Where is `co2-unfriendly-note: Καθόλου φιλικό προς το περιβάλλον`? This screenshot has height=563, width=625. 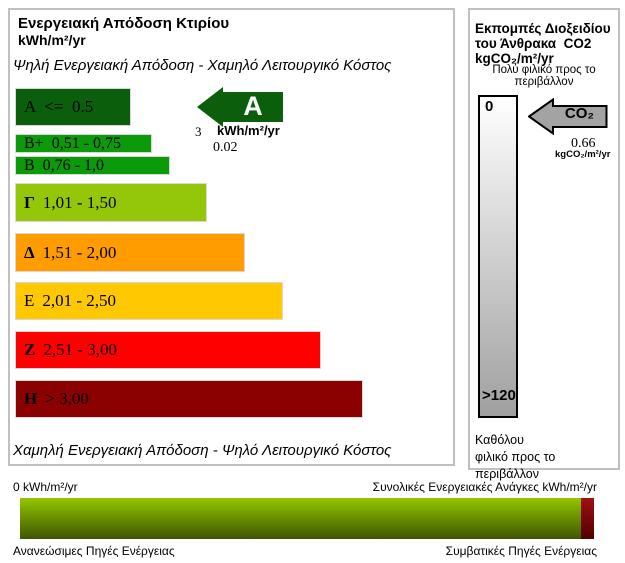
co2-unfriendly-note: Καθόλου φιλικό προς το περιβάλλον is located at coordinates (546, 457).